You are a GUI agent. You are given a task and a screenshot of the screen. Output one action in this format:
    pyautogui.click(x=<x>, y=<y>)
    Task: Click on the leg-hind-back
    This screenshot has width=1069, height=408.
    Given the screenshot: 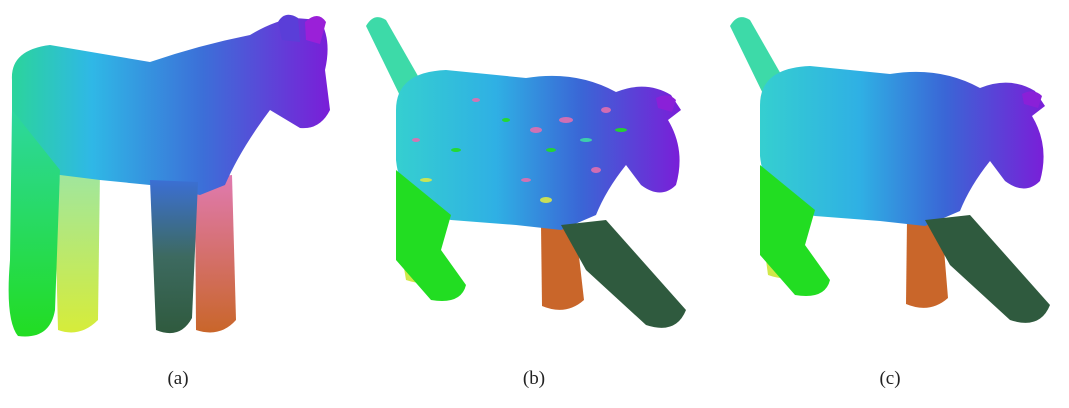 What is the action you would take?
    pyautogui.click(x=78, y=251)
    